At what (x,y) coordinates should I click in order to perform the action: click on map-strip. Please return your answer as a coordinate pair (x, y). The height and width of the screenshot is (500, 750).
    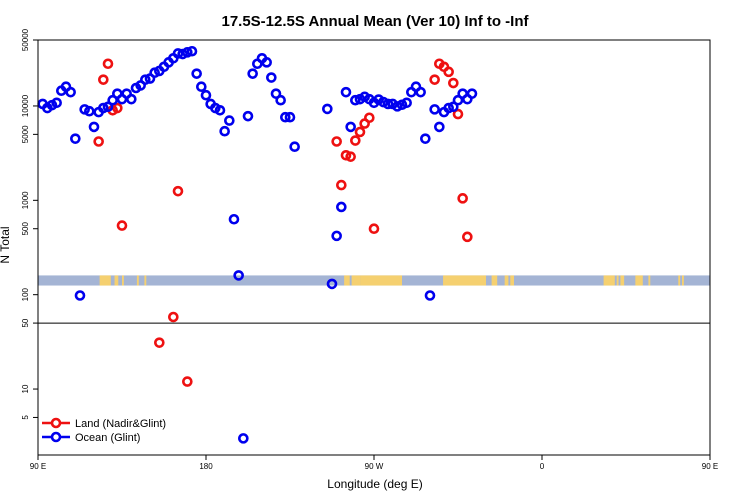
    Looking at the image, I should click on (374, 280).